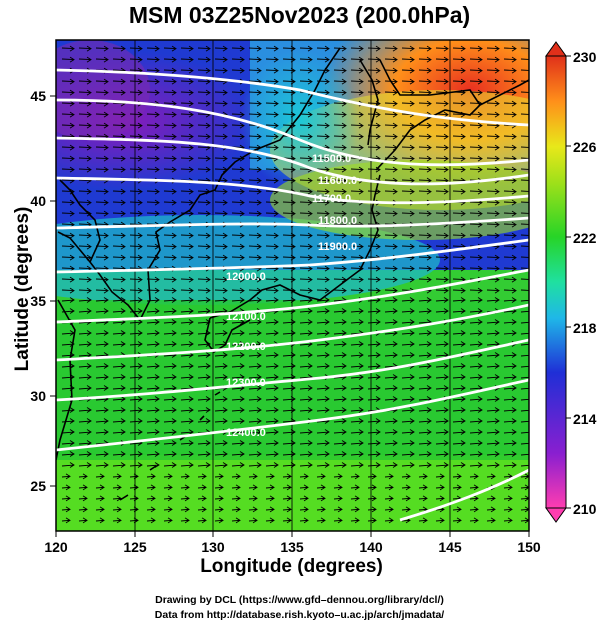  Describe the element at coordinates (585, 147) in the screenshot. I see `colorbar-tick-label: 226` at that location.